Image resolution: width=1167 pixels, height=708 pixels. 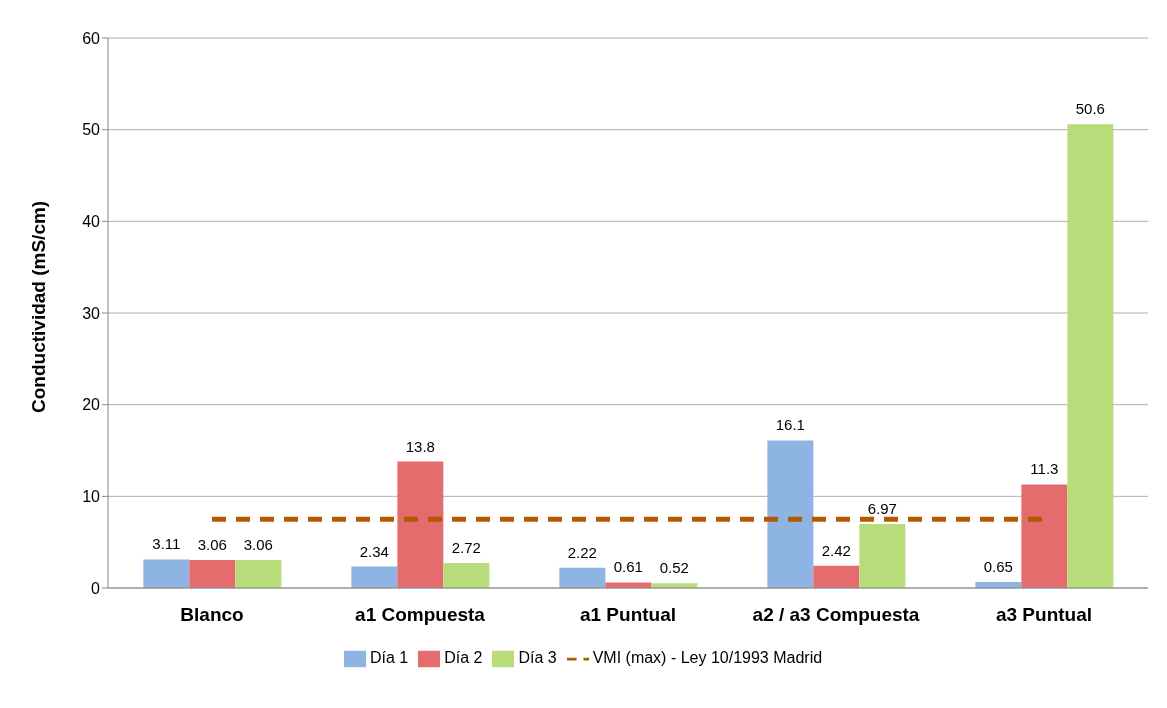 What do you see at coordinates (582, 552) in the screenshot?
I see `data-label: 2.22` at bounding box center [582, 552].